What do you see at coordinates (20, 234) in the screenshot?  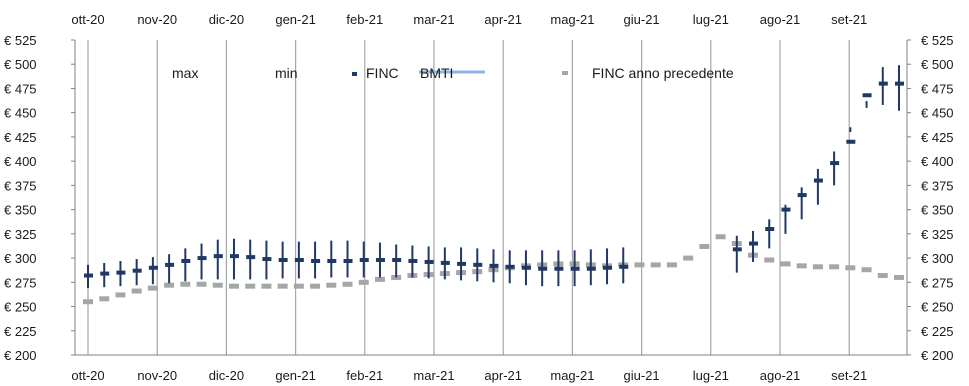 I see `y-tick-label-left: € 325` at bounding box center [20, 234].